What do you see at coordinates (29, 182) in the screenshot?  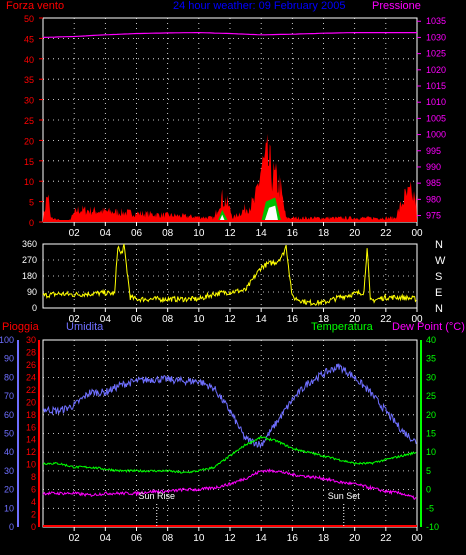 I see `wind-y-tick-label: 10` at bounding box center [29, 182].